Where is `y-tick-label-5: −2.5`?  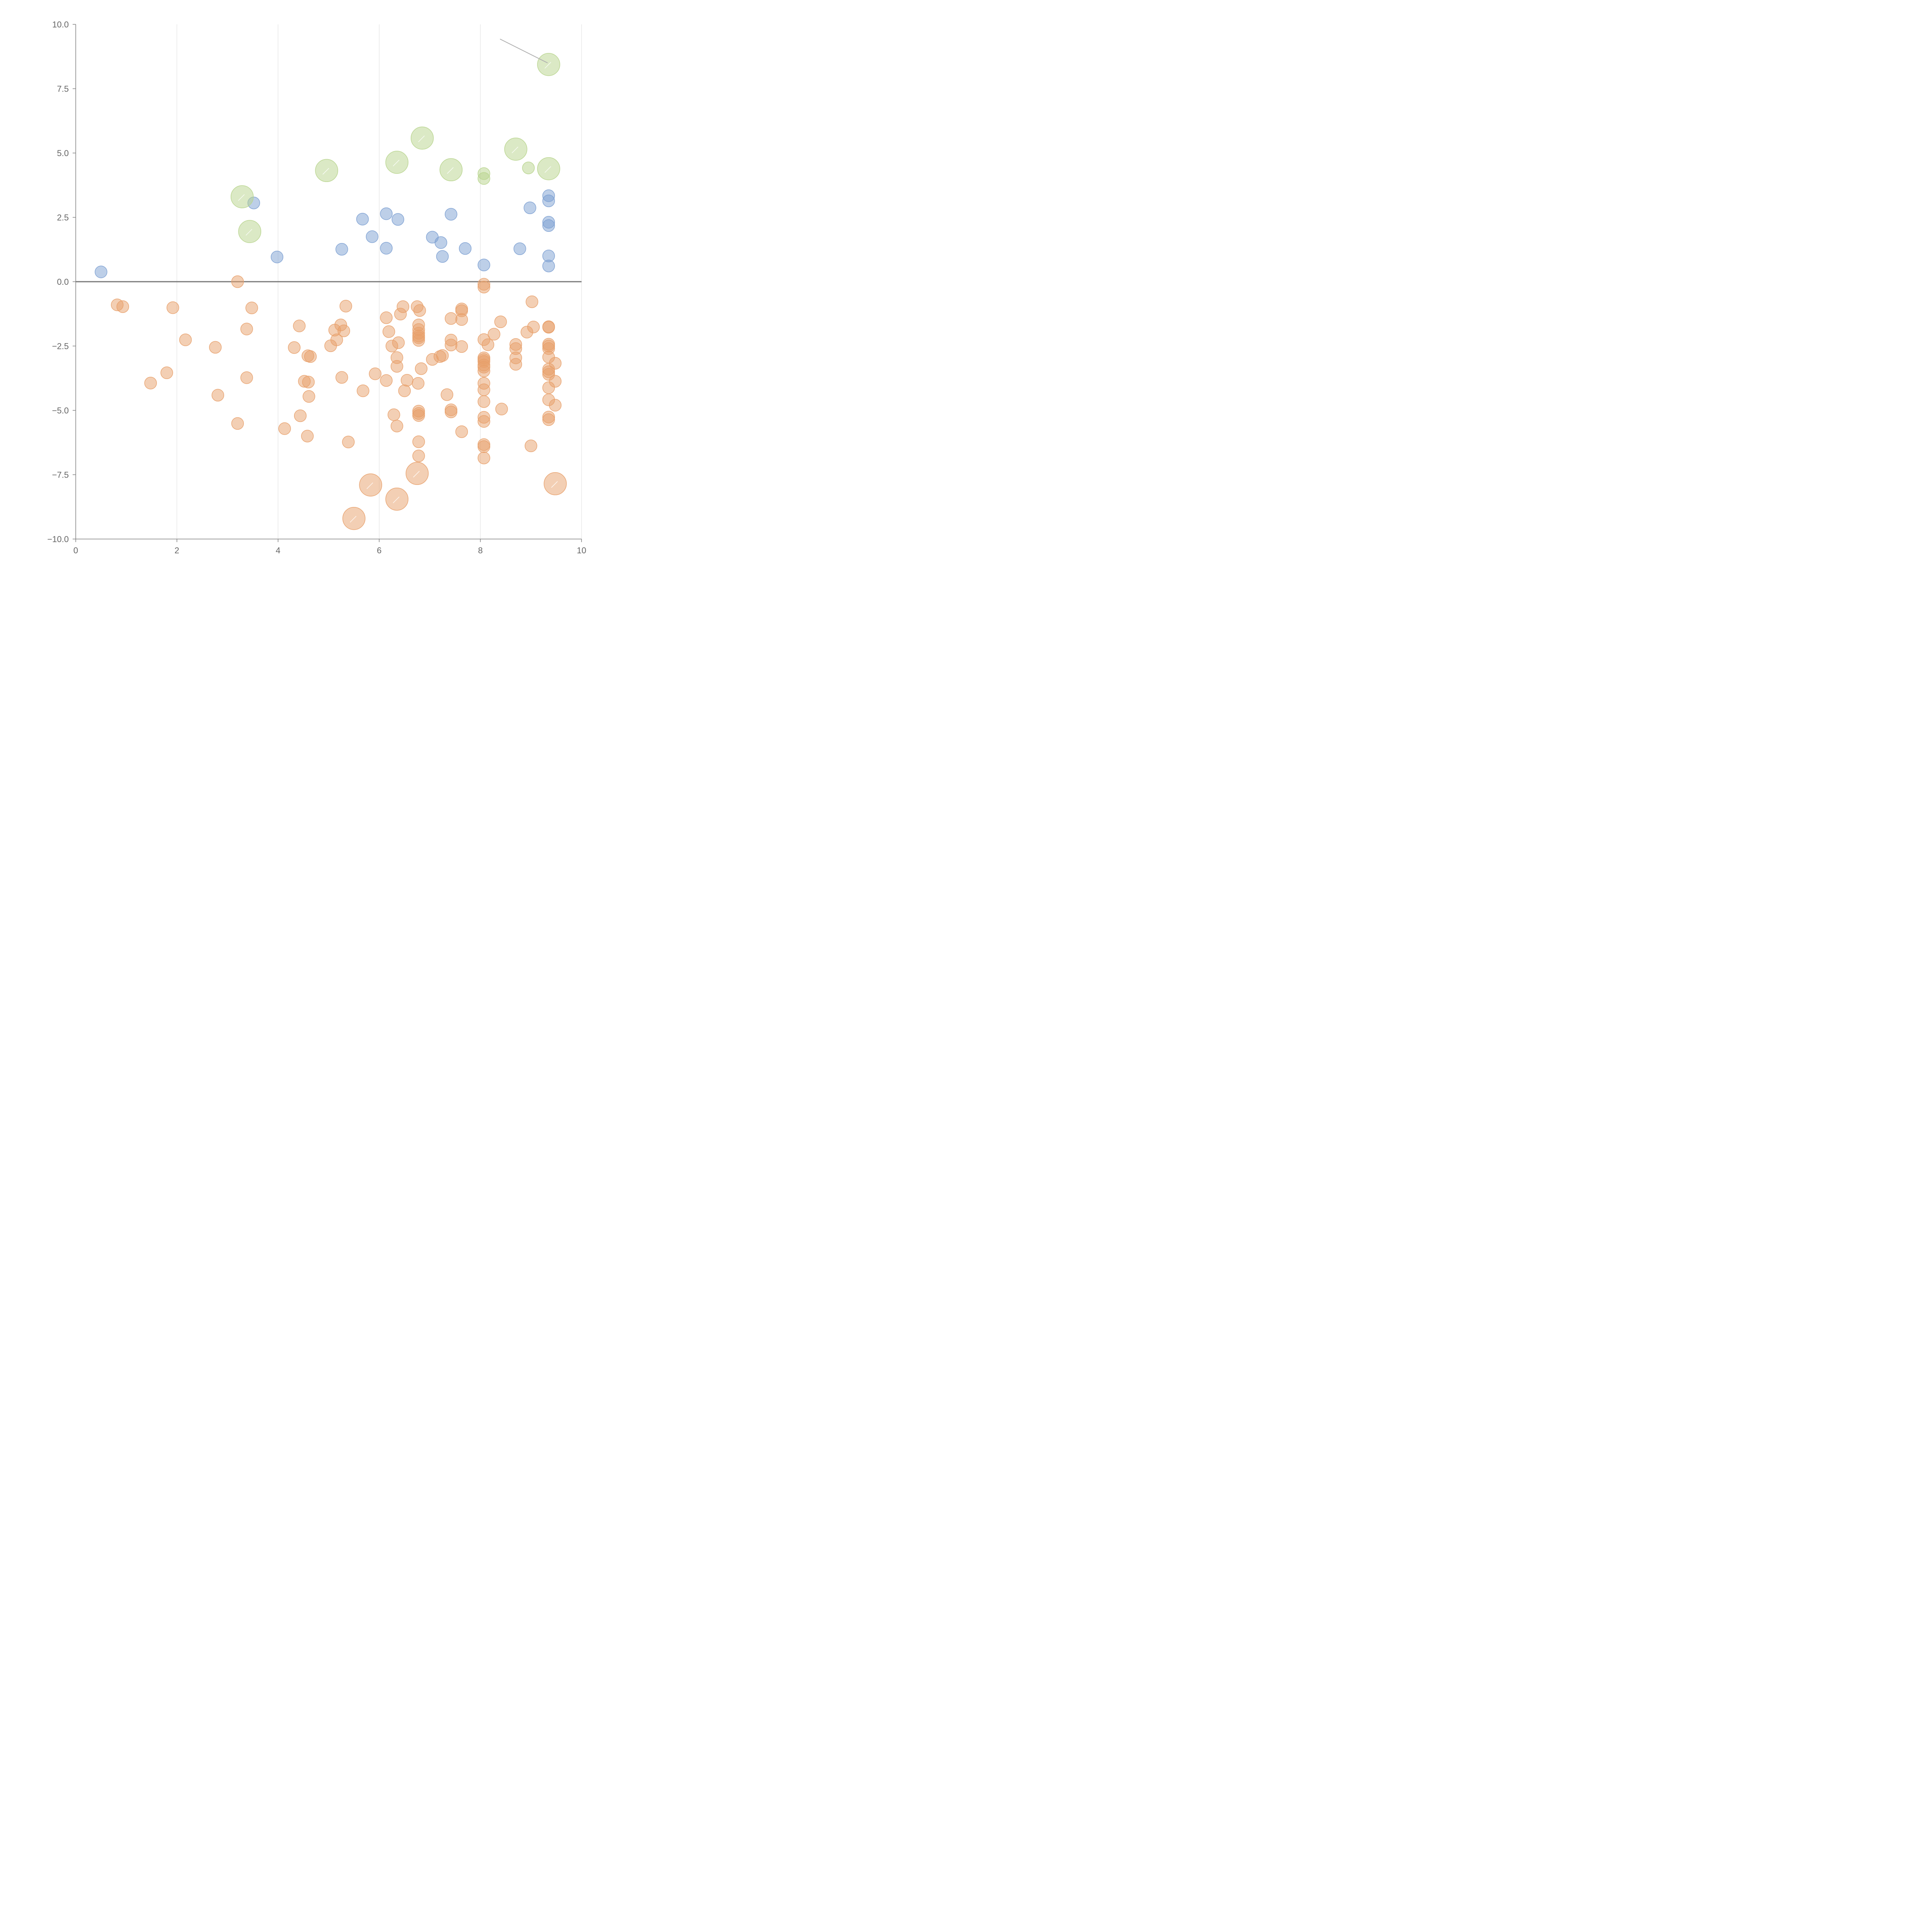
y-tick-label-5: −2.5 is located at coordinates (61, 346).